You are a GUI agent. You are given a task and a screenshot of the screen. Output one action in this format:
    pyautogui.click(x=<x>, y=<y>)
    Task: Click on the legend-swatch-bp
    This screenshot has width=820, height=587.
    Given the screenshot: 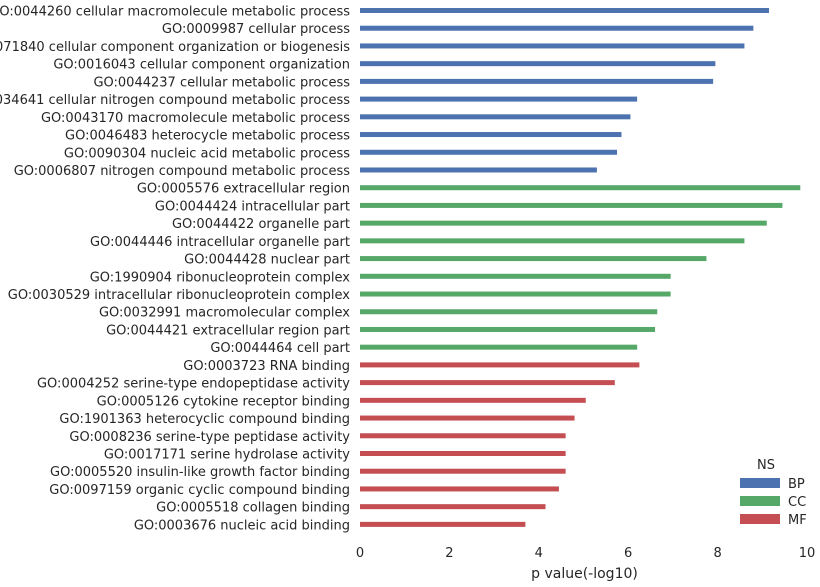 What is the action you would take?
    pyautogui.click(x=760, y=483)
    